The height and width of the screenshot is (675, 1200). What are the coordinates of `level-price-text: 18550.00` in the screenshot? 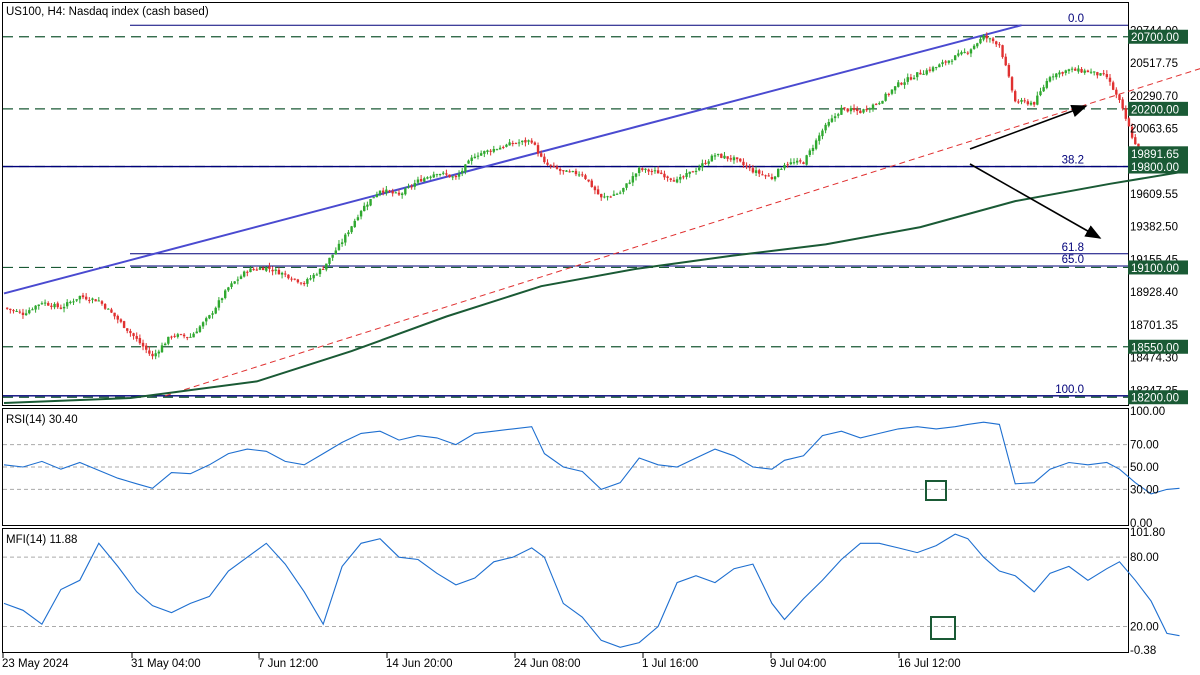 It's located at (1155, 348).